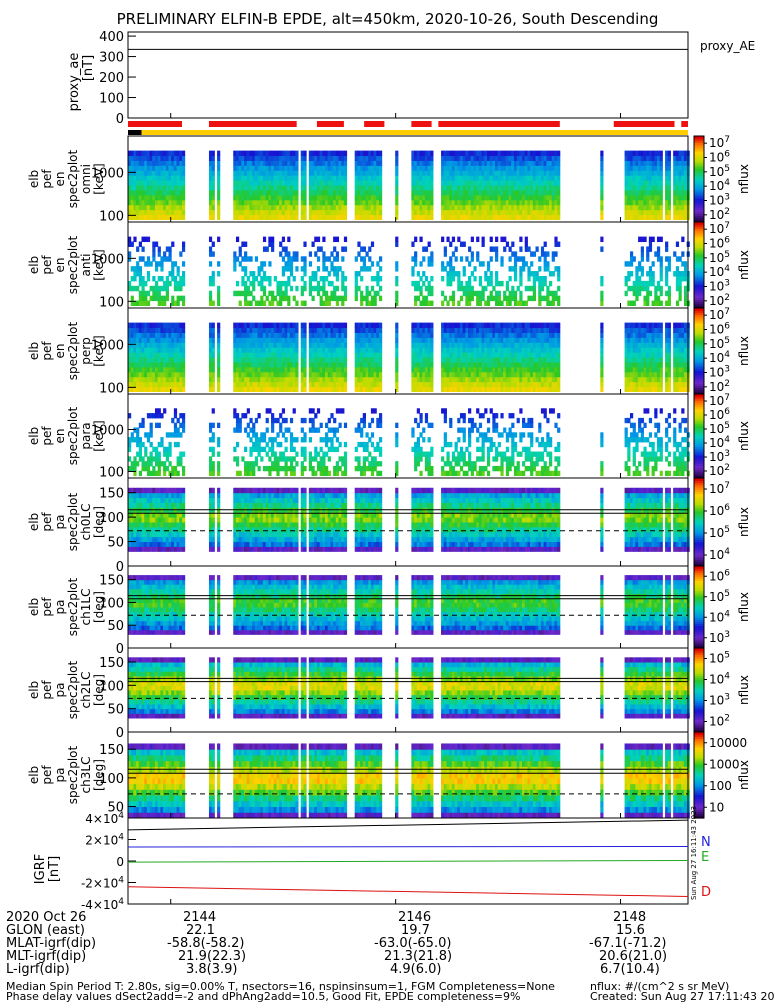  I want to click on y-axis-label: [nT], so click(88, 68).